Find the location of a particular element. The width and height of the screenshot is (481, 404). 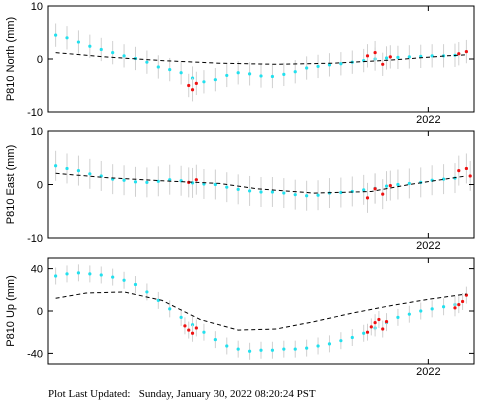

y-tick-label: -40 is located at coordinates (35, 354).